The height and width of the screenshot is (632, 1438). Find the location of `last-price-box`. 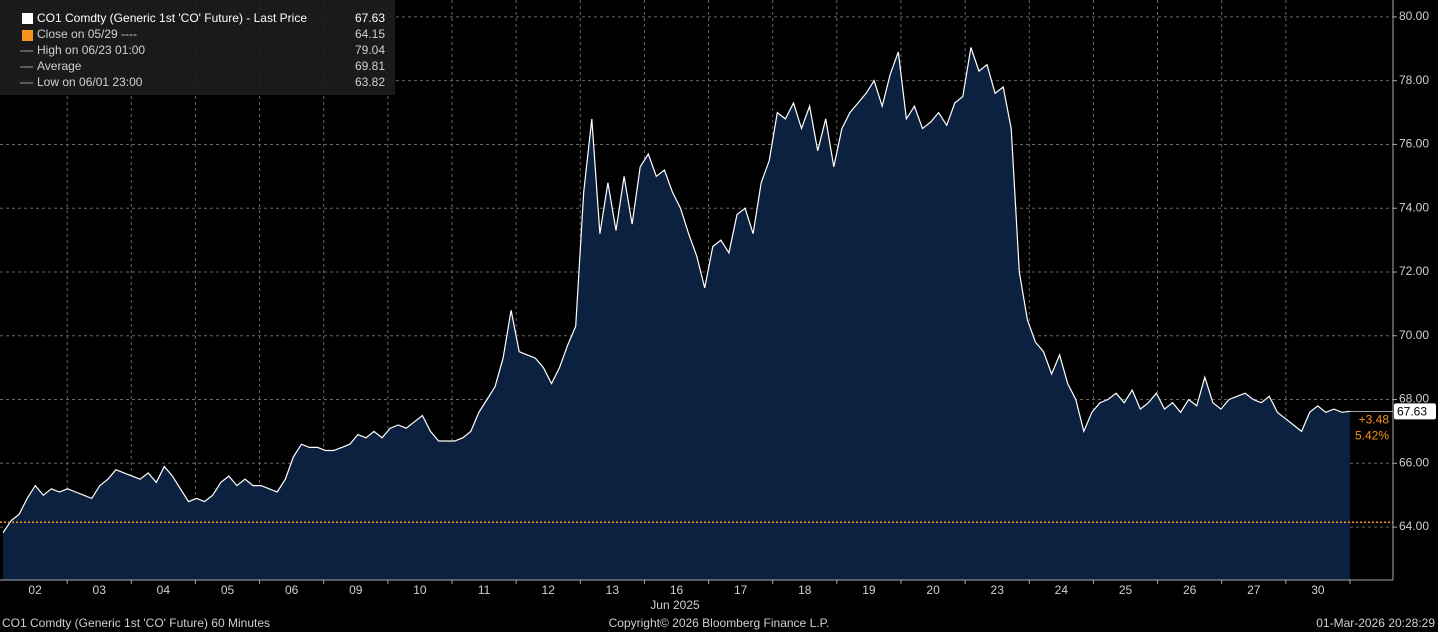

last-price-box is located at coordinates (1415, 411).